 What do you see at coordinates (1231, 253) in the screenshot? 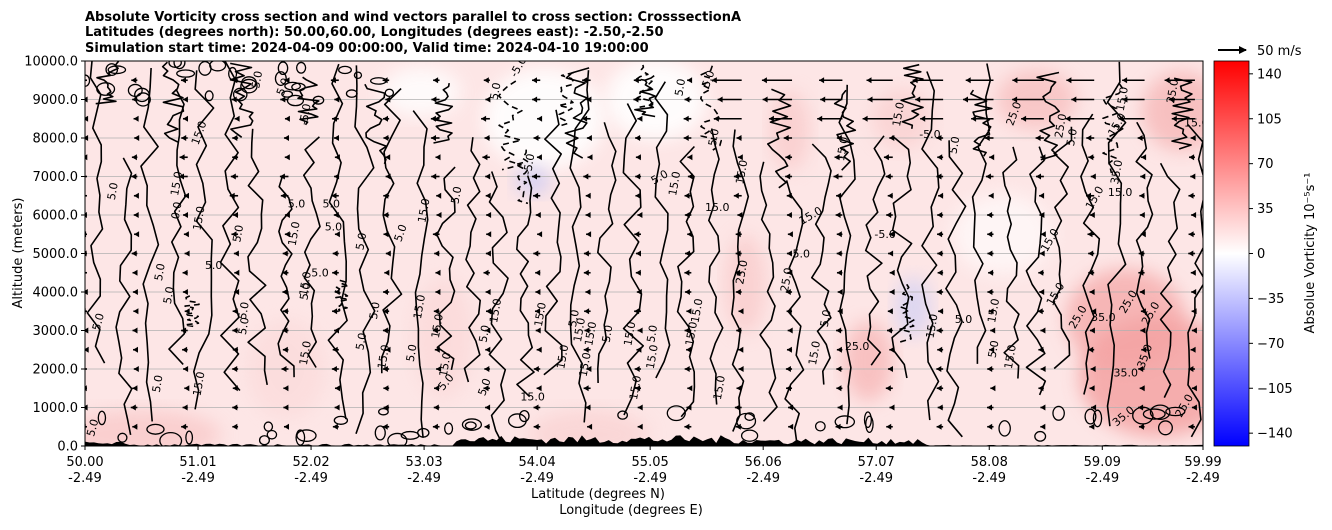
I see `colorbar-gradient` at bounding box center [1231, 253].